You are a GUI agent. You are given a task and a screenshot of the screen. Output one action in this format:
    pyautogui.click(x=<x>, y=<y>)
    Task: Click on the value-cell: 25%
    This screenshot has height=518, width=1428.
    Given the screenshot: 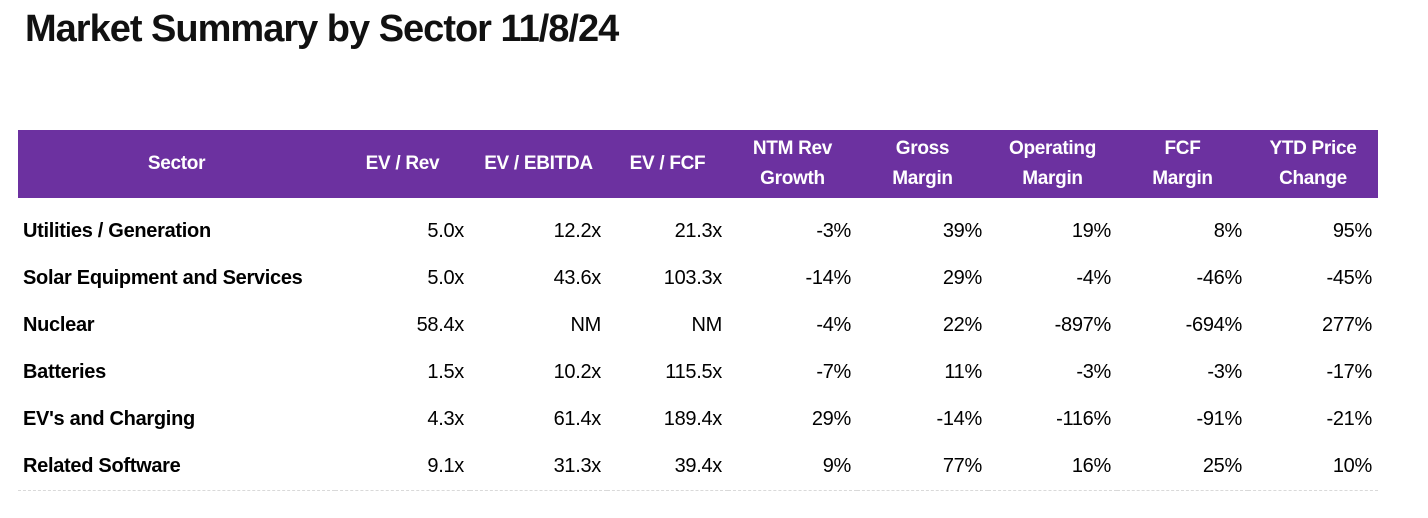 What is the action you would take?
    pyautogui.click(x=1182, y=467)
    